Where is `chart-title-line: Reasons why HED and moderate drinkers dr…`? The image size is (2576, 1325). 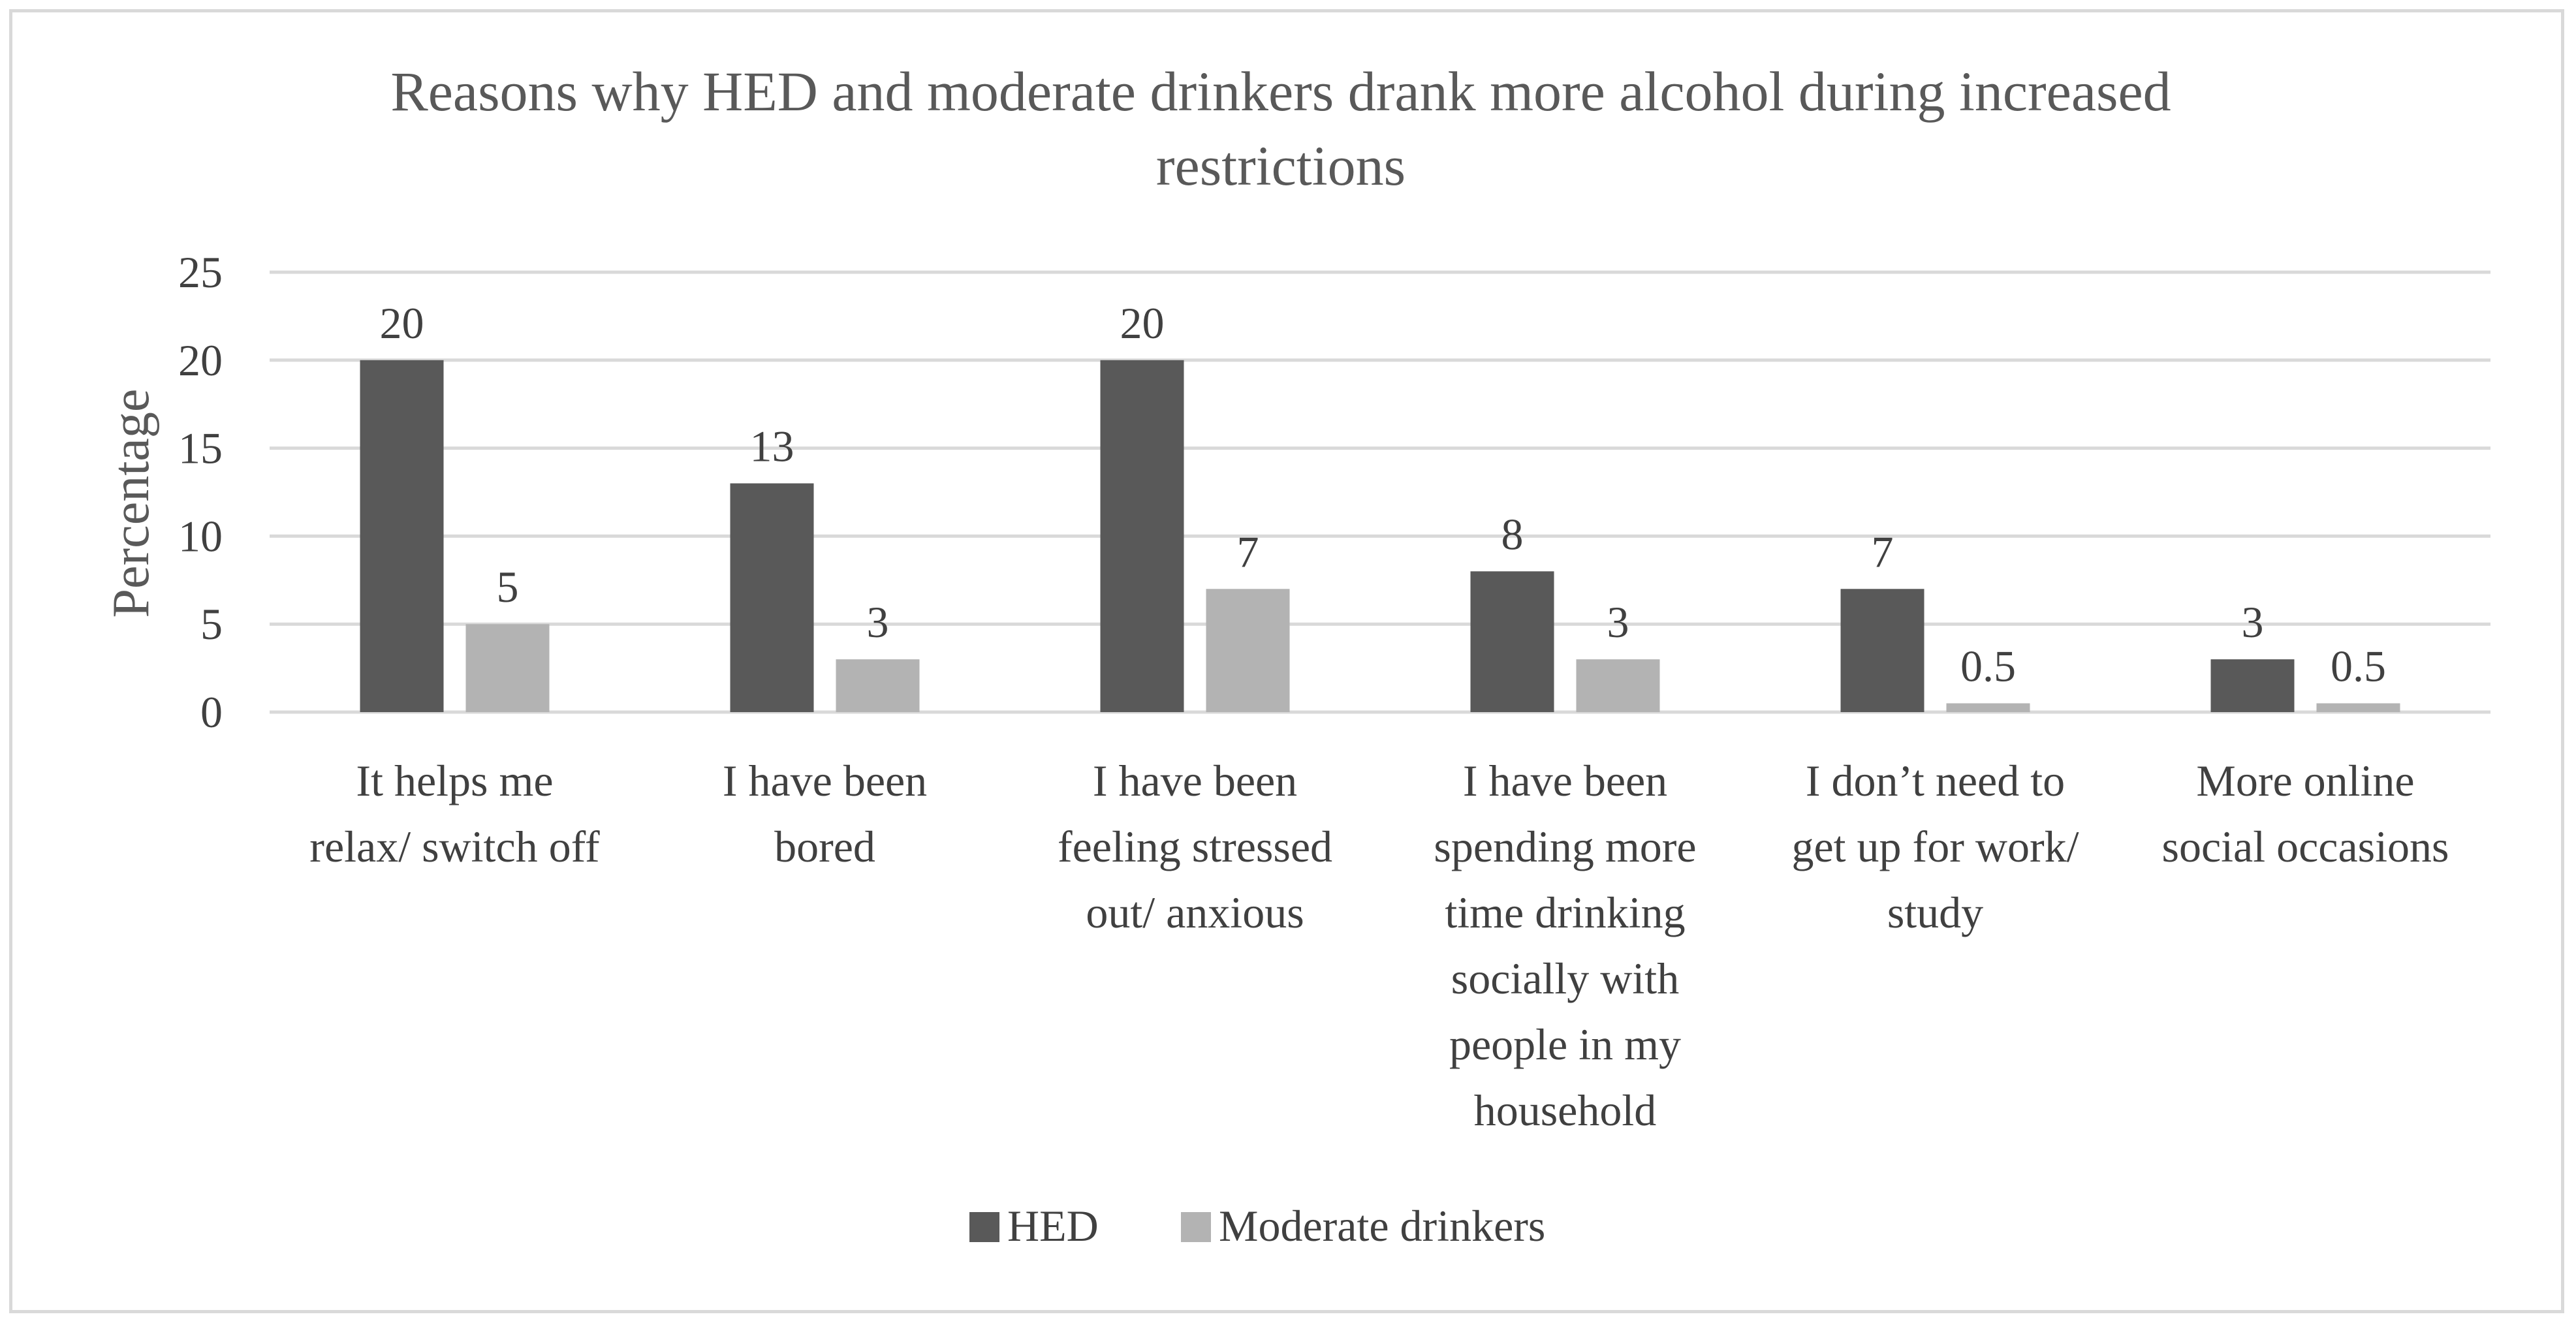
chart-title-line: Reasons why HED and moderate drinkers dr… is located at coordinates (1280, 92).